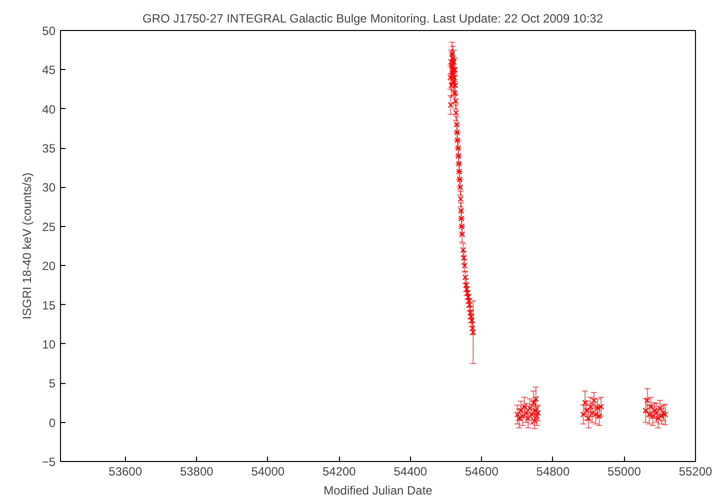  What do you see at coordinates (49, 462) in the screenshot?
I see `y-tick-label: −5` at bounding box center [49, 462].